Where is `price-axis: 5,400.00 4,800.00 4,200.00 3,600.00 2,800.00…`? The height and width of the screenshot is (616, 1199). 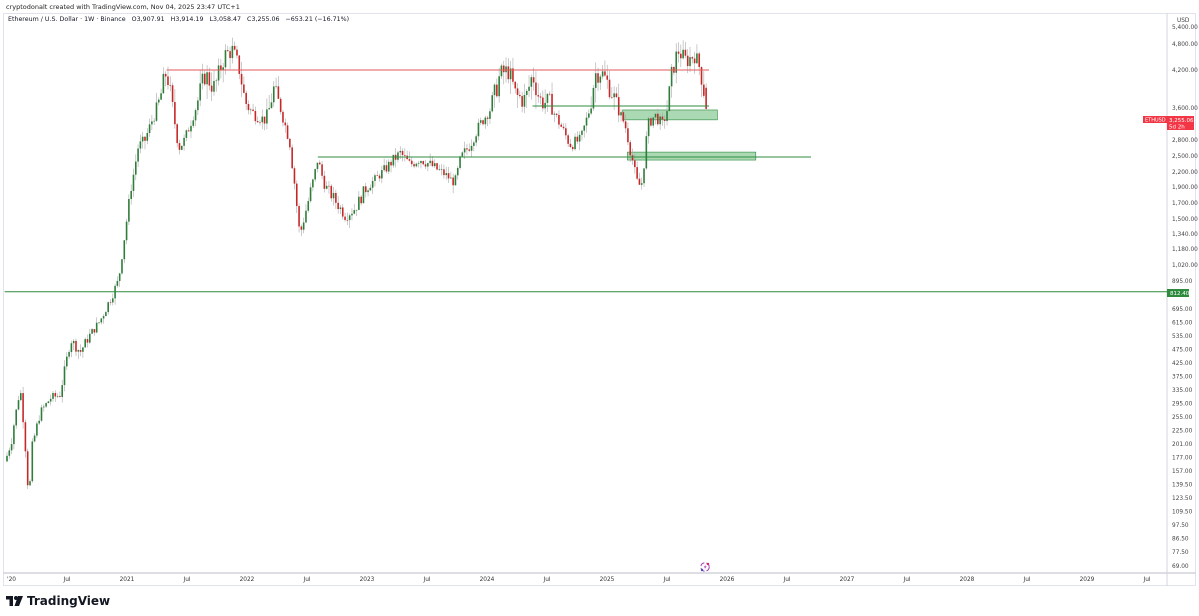
price-axis: 5,400.00 4,800.00 4,200.00 3,600.00 2,800.00… is located at coordinates (1185, 297).